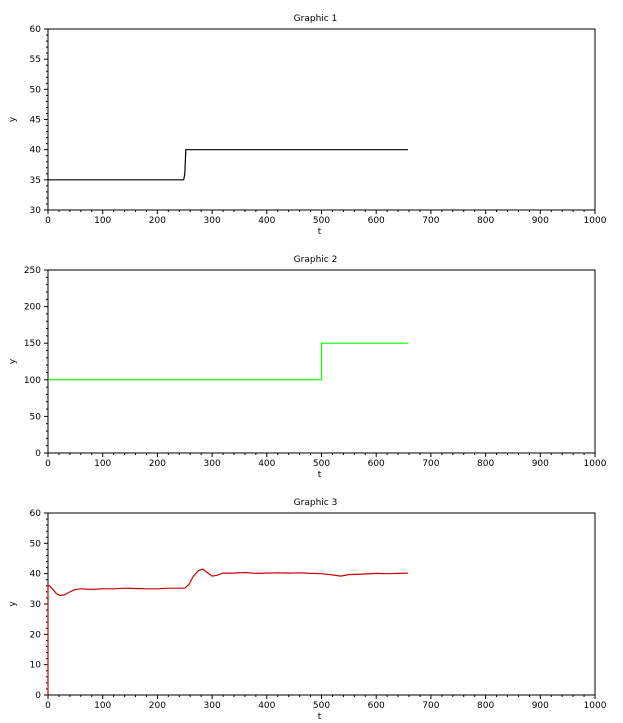 This screenshot has width=623, height=723. Describe the element at coordinates (32, 344) in the screenshot. I see `y-tick-label: 150` at that location.